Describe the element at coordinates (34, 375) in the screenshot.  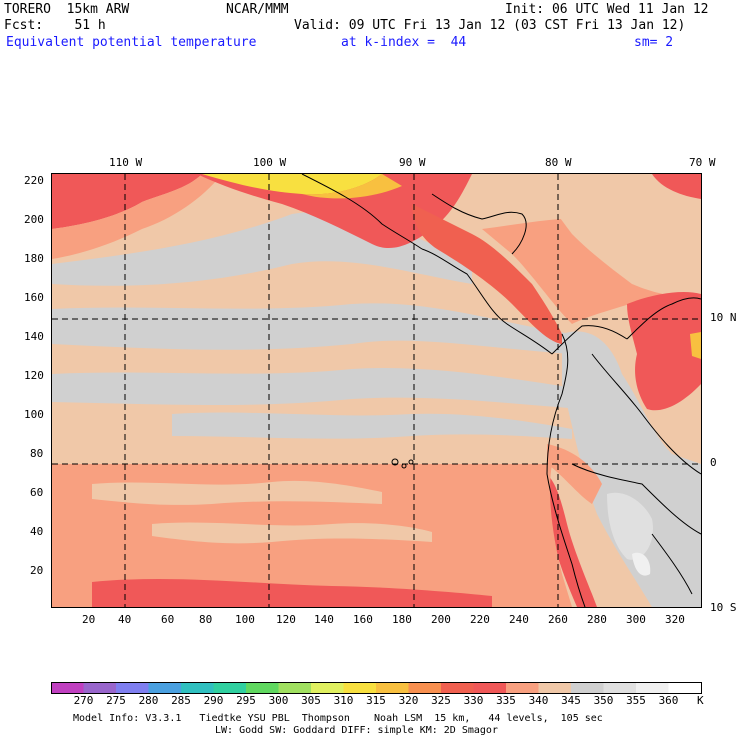
I see `grid-y-label: 120` at that location.